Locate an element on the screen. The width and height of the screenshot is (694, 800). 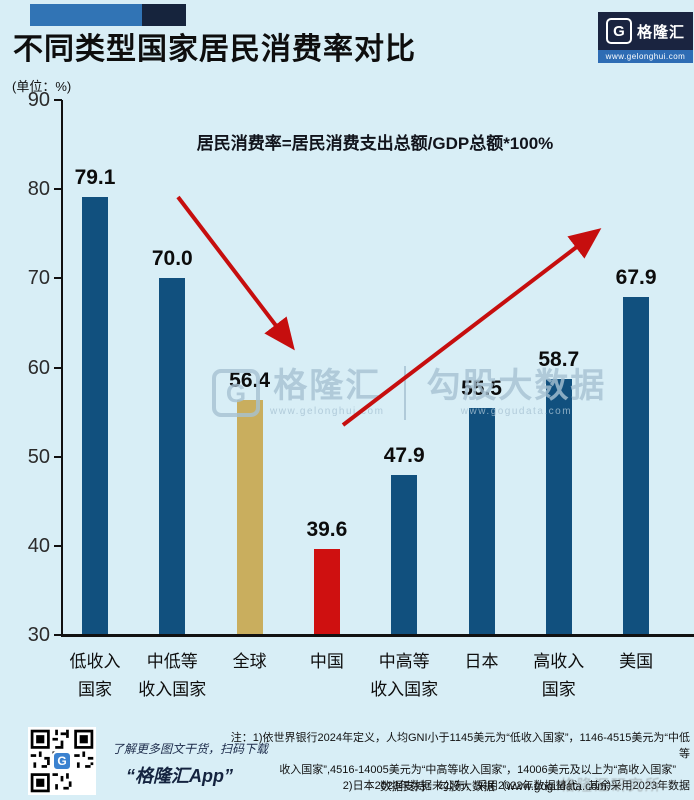
x-category-label: 中国 is located at coordinates (326, 661).